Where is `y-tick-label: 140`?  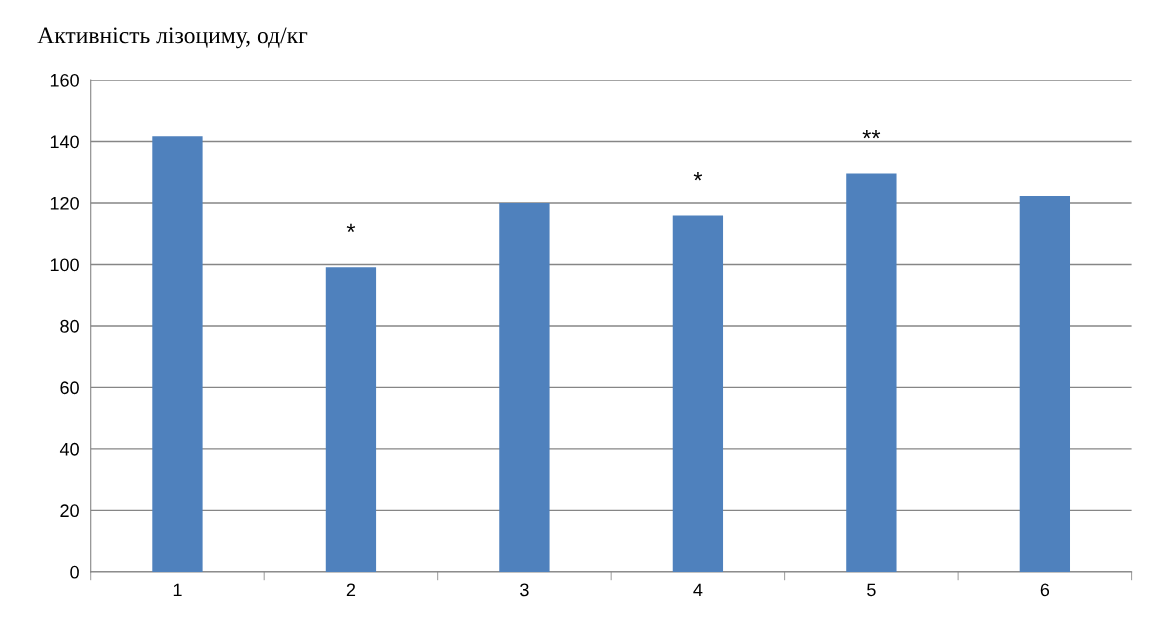 y-tick-label: 140 is located at coordinates (64, 142).